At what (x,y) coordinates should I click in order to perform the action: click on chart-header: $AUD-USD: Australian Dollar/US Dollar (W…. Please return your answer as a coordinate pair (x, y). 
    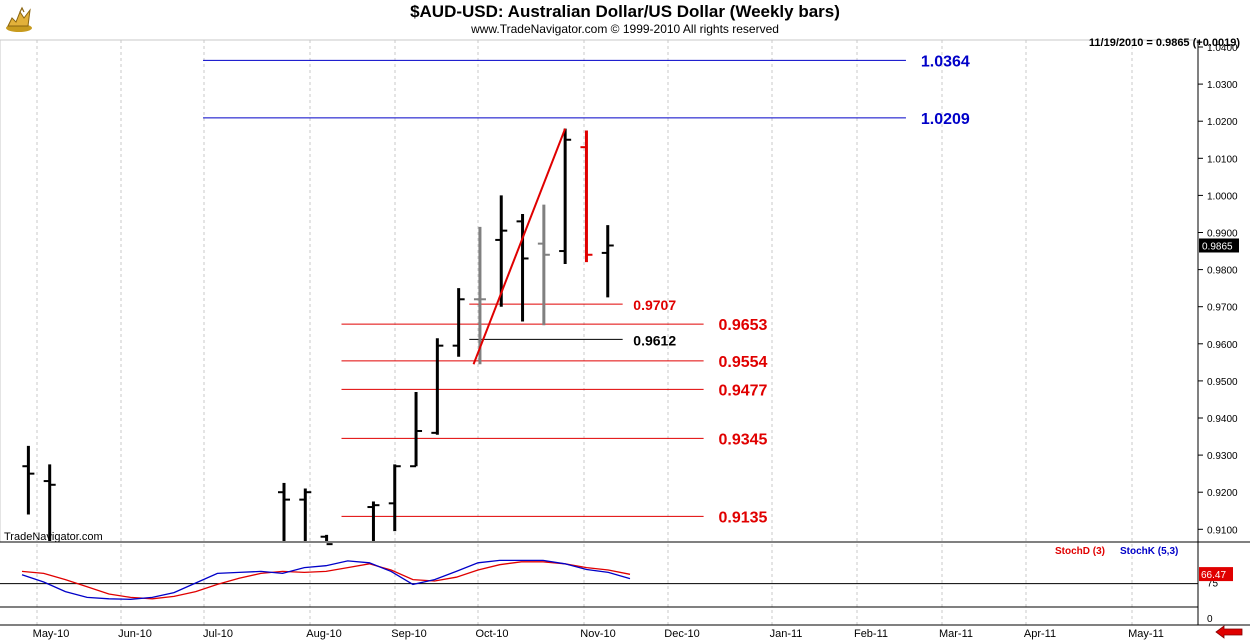
    Looking at the image, I should click on (625, 20).